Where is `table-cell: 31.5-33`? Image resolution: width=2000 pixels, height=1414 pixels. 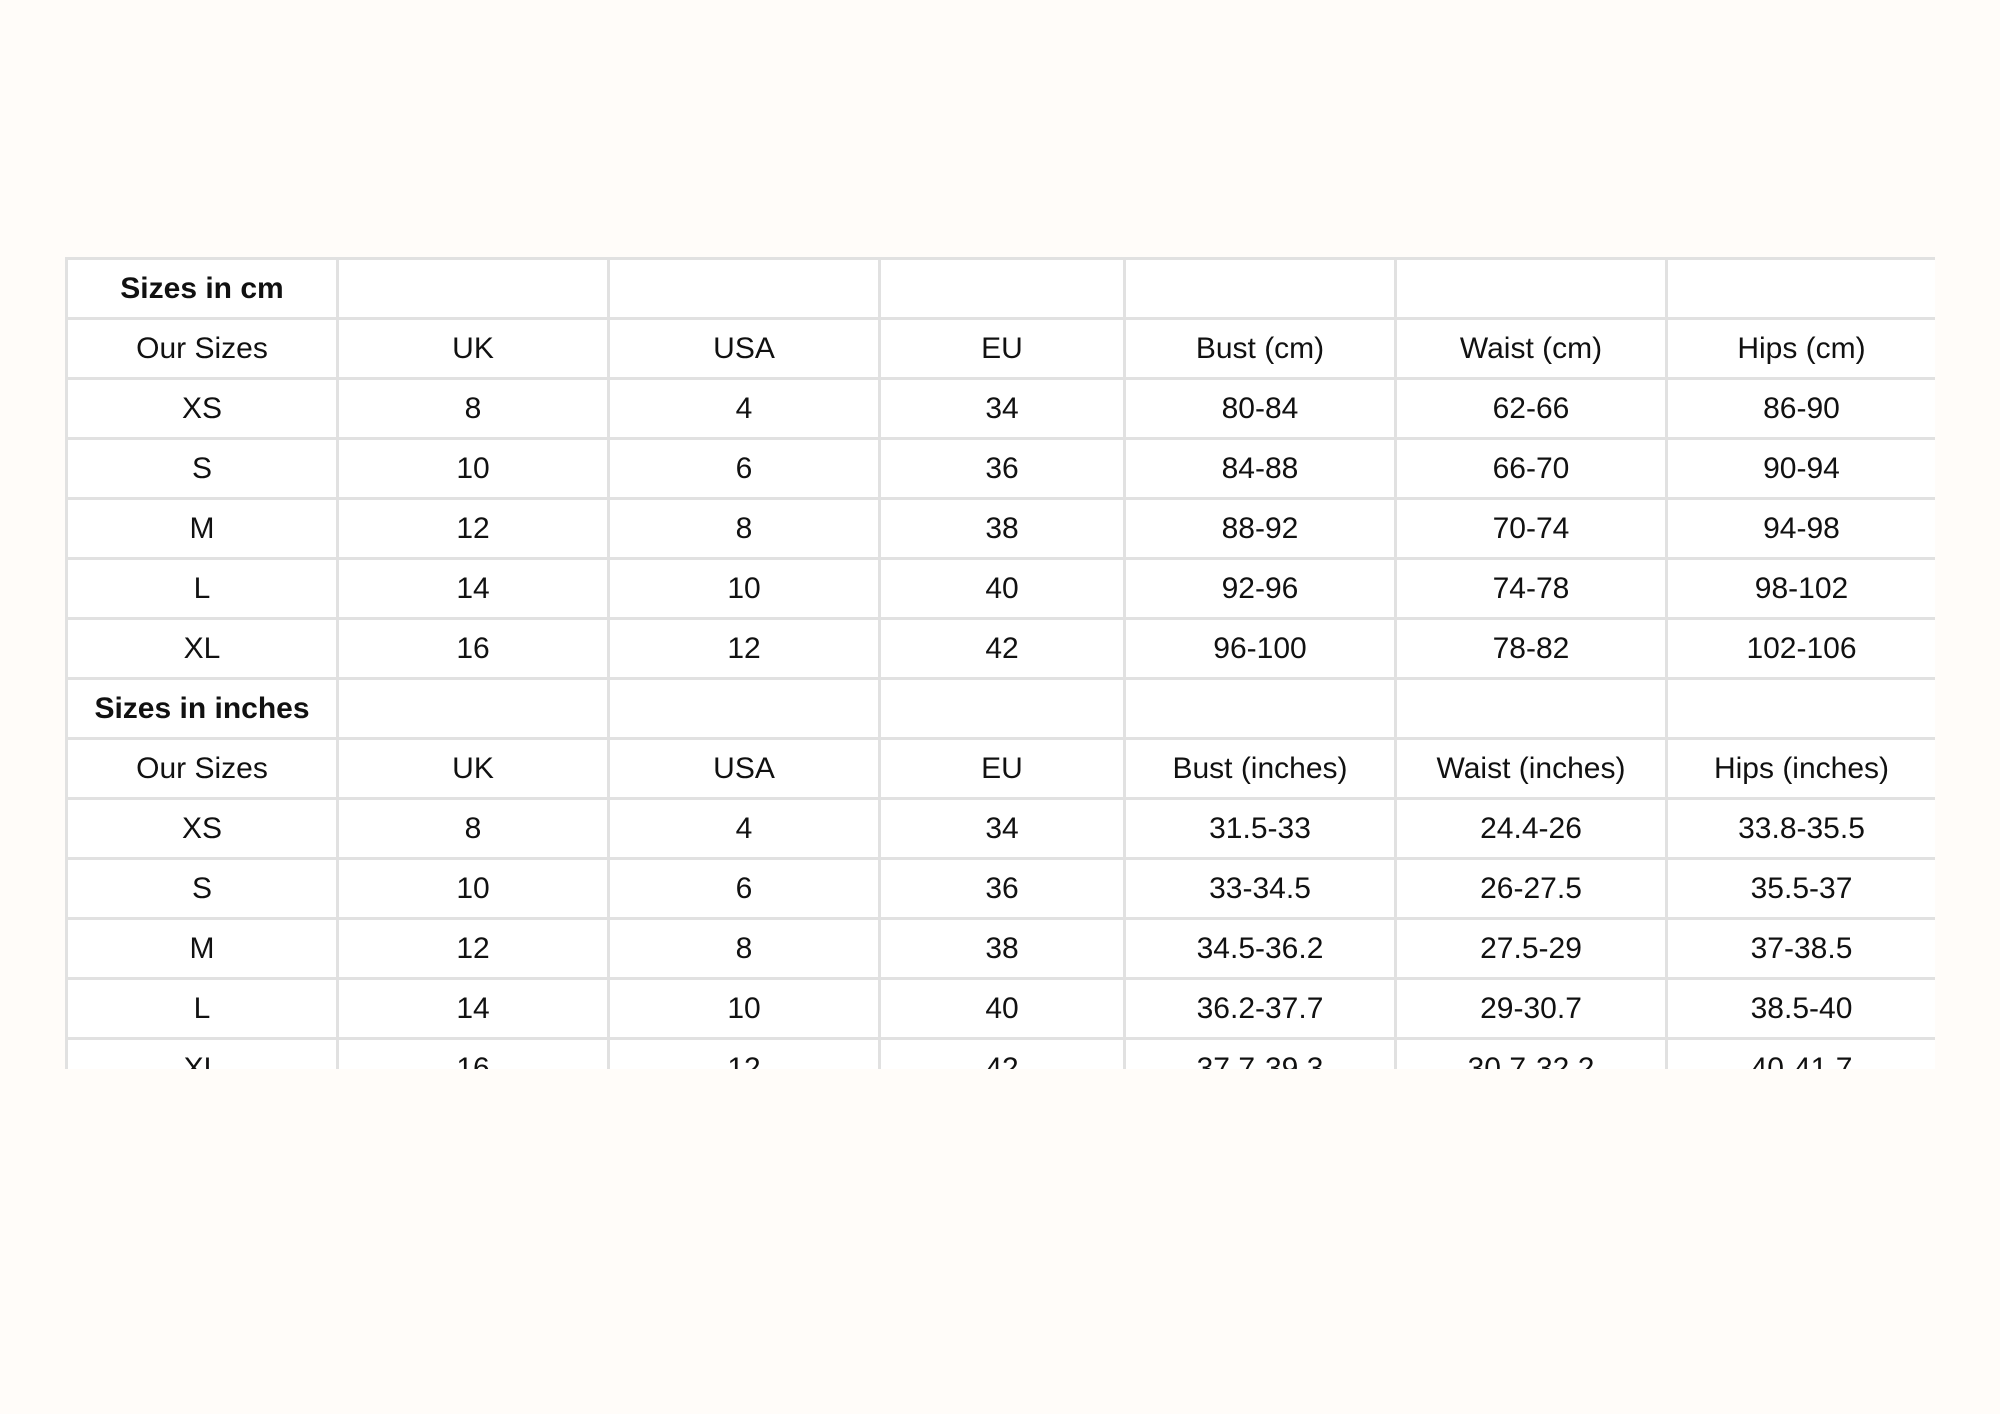
table-cell: 31.5-33 is located at coordinates (1260, 828).